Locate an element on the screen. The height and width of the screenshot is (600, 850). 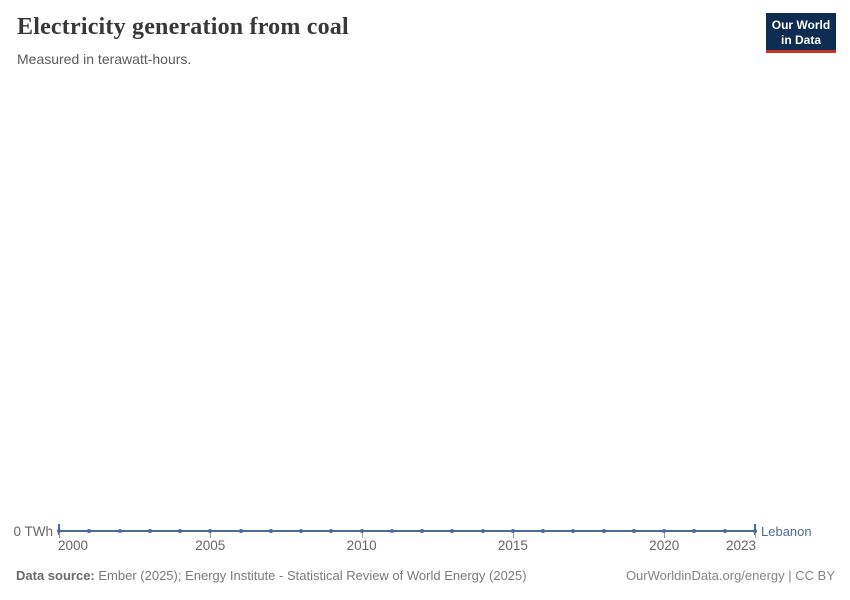
x-axis-tick-label: 2010 is located at coordinates (361, 545).